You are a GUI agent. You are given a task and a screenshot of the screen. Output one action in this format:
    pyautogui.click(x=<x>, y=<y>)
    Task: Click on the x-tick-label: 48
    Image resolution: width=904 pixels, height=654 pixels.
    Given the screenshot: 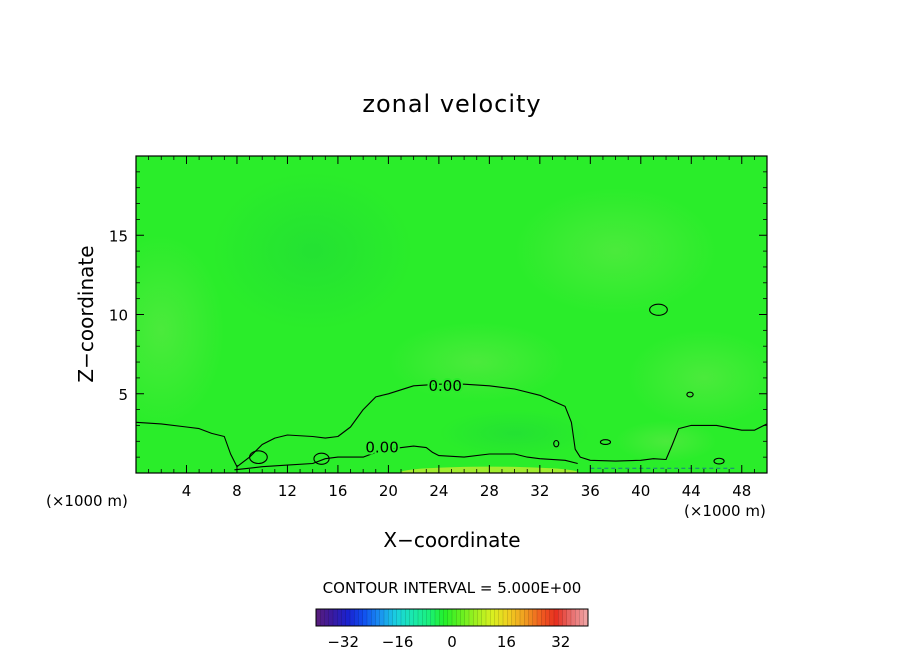 What is the action you would take?
    pyautogui.click(x=741, y=491)
    